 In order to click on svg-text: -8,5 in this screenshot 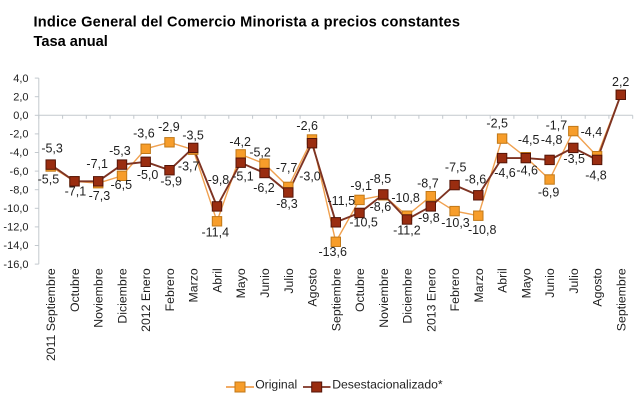, I will do `click(381, 179)`.